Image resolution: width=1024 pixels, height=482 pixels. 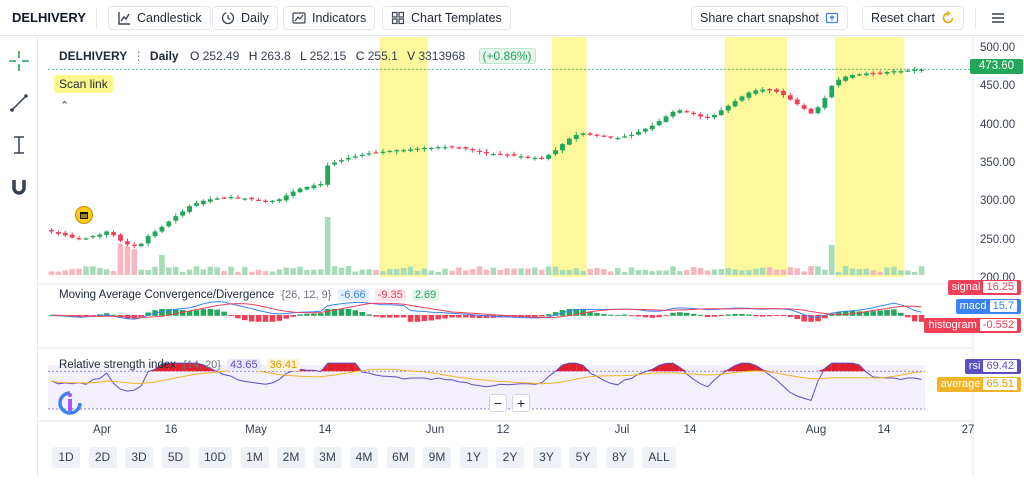 What do you see at coordinates (64, 105) in the screenshot?
I see `collapse-legend-icon: ⌃` at bounding box center [64, 105].